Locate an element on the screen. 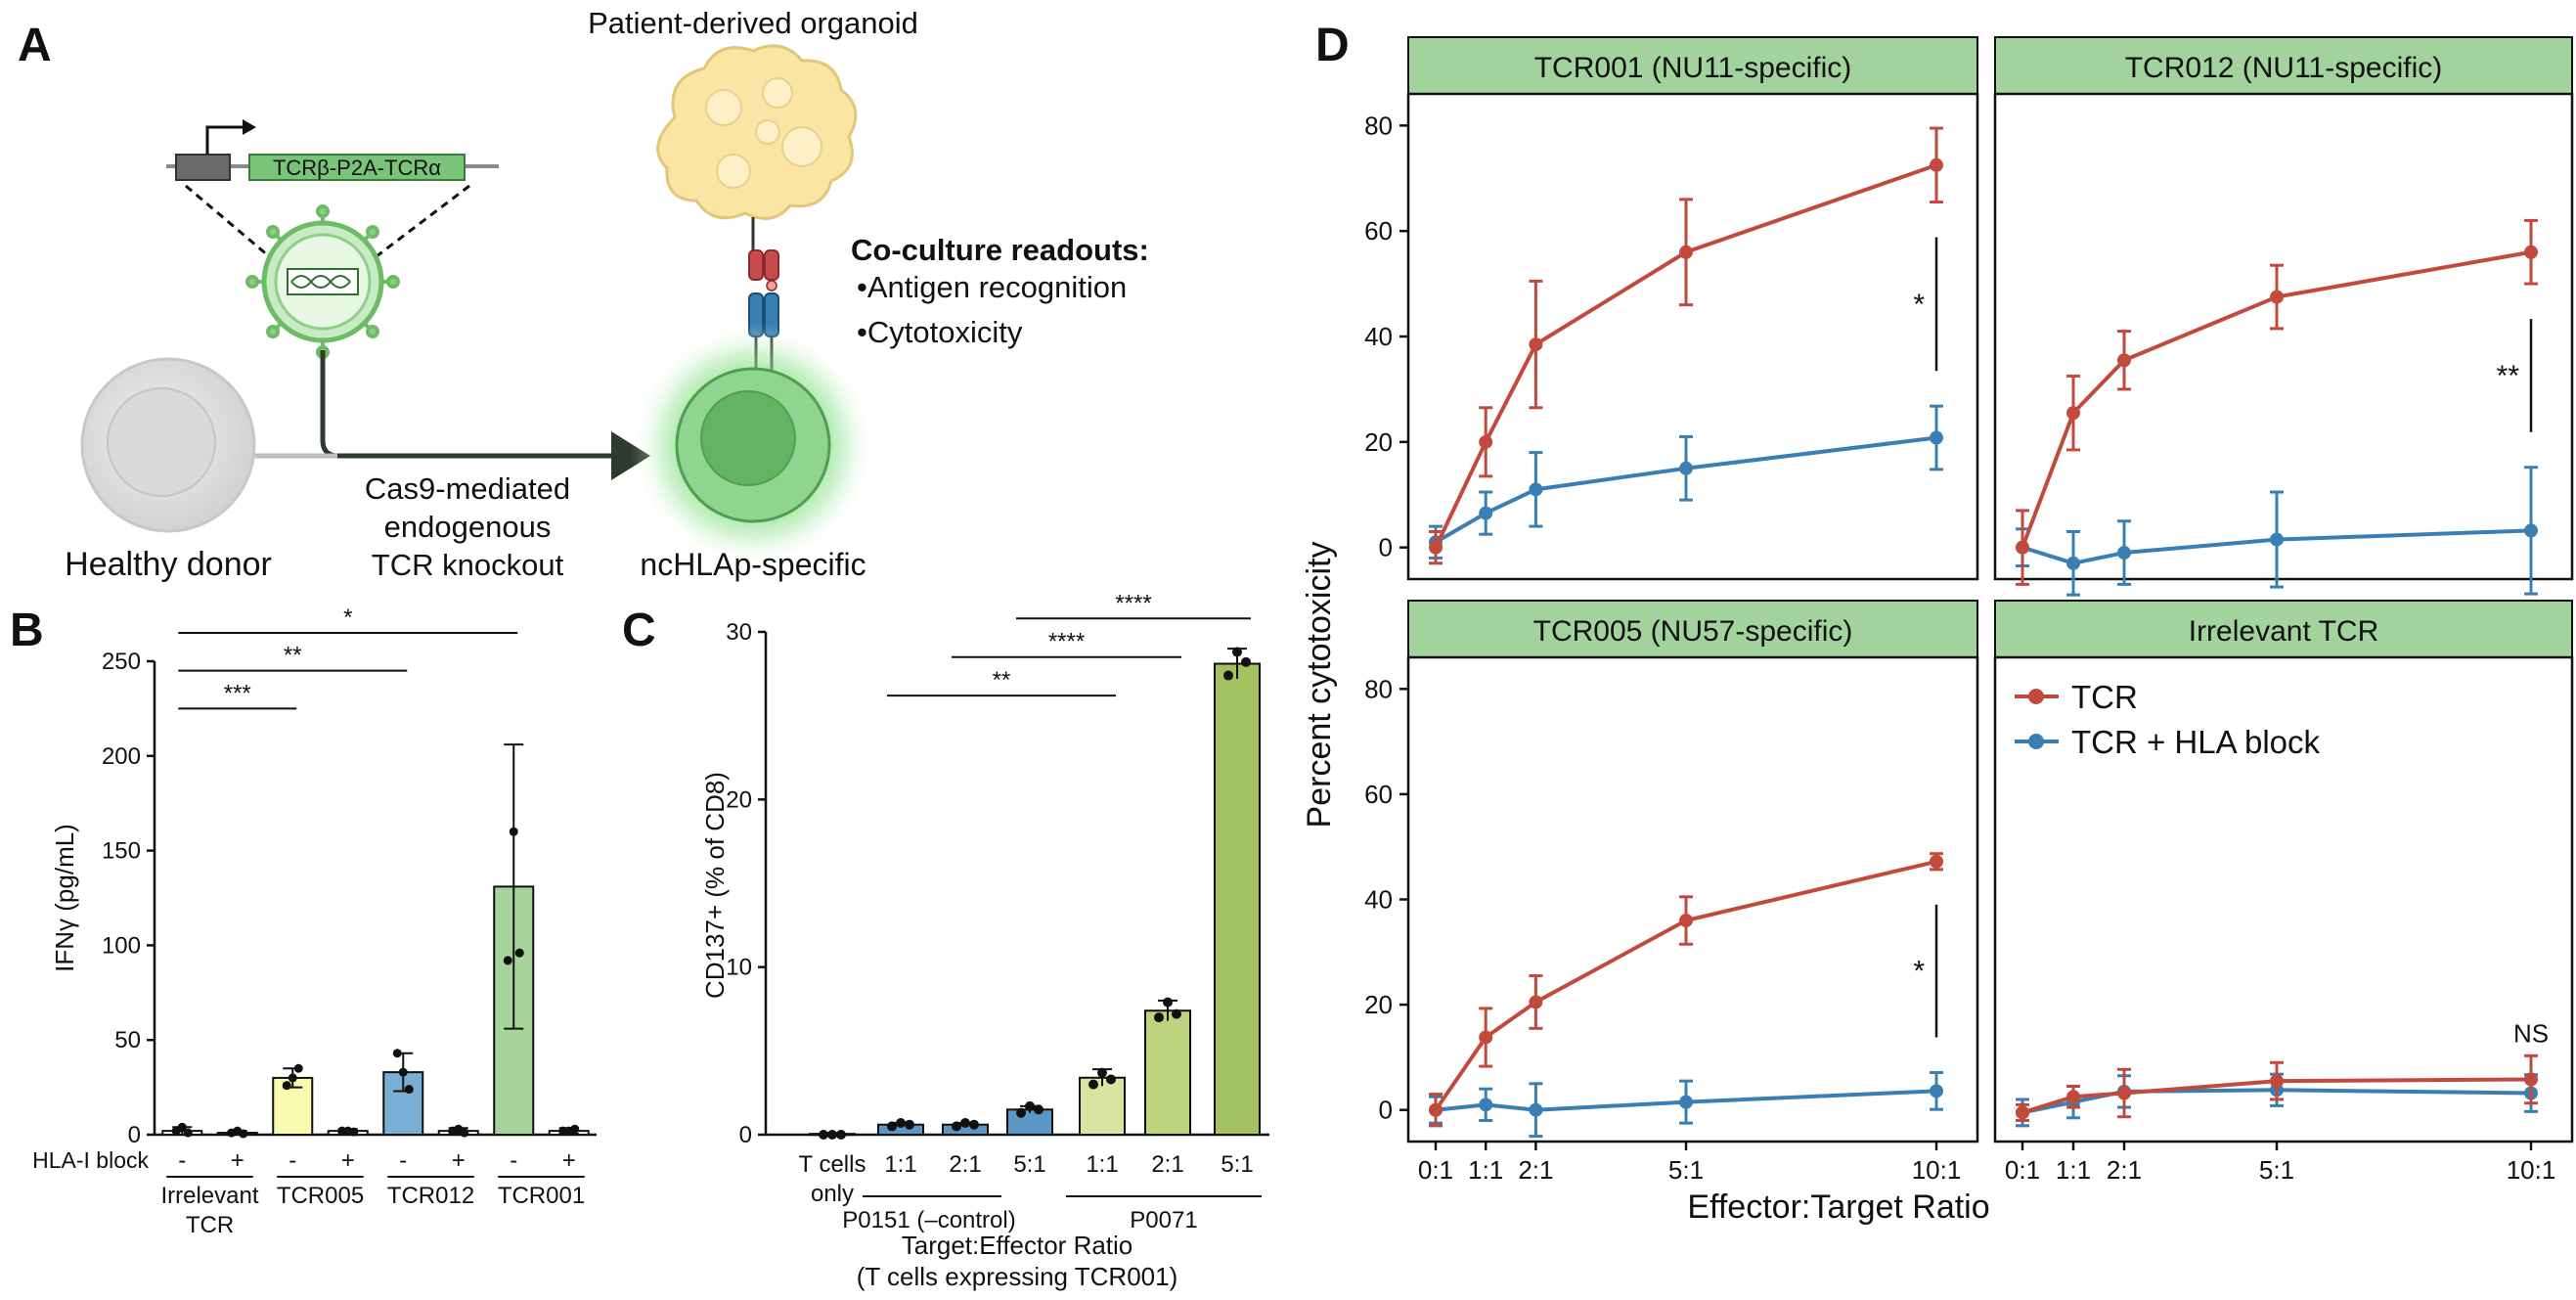 The image size is (2576, 1300). legend-block-marker is located at coordinates (2036, 741).